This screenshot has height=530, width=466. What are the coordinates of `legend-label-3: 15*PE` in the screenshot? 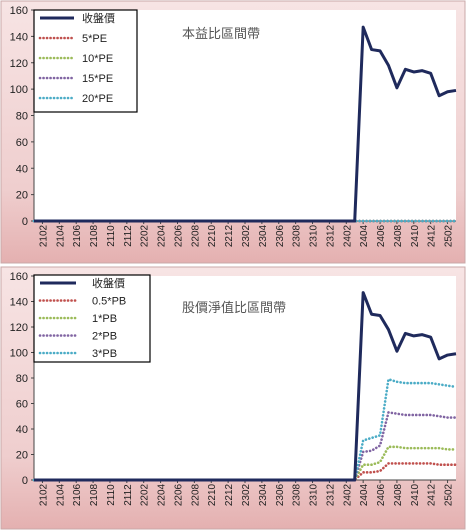 It's located at (97, 79).